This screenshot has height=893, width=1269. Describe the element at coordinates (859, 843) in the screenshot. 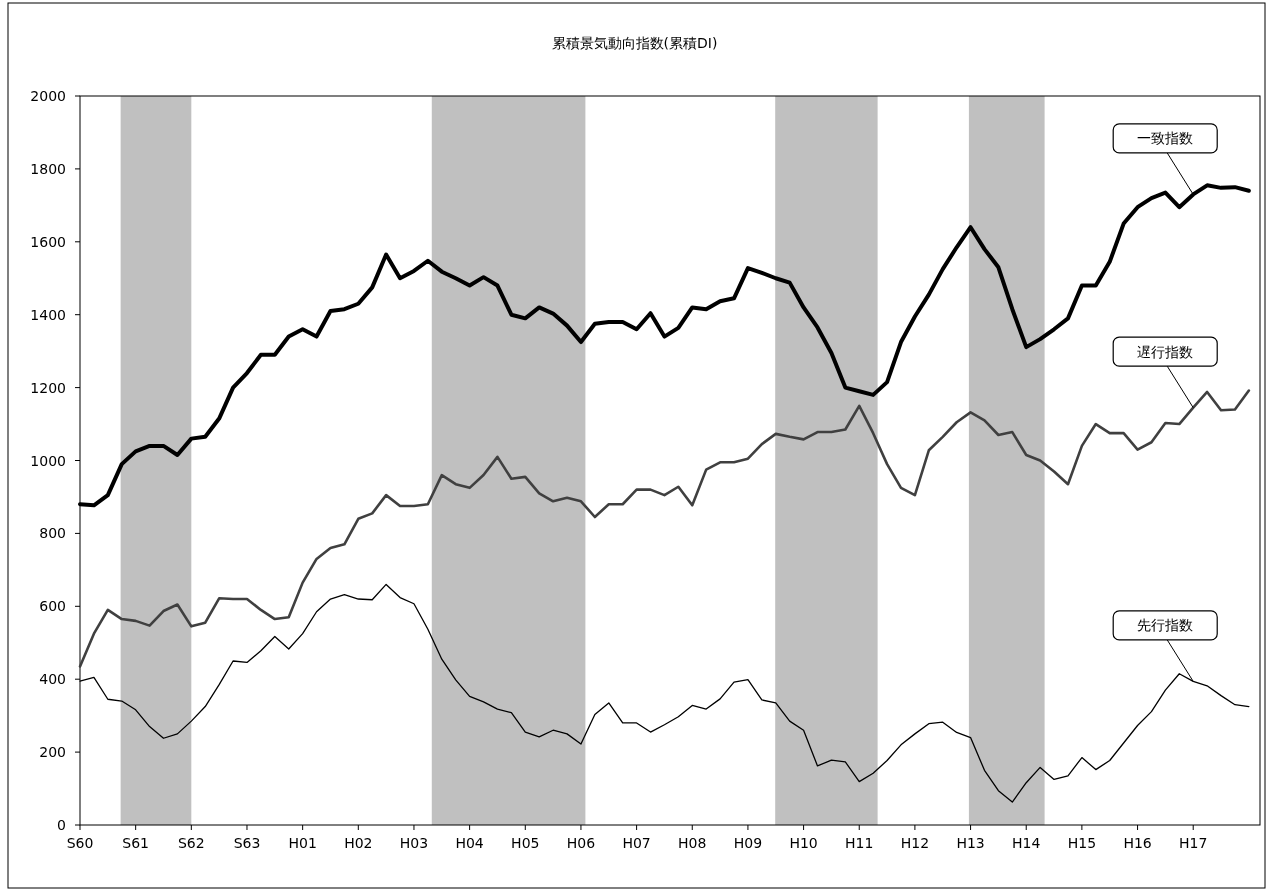

I see `x-tick-label: H11` at that location.